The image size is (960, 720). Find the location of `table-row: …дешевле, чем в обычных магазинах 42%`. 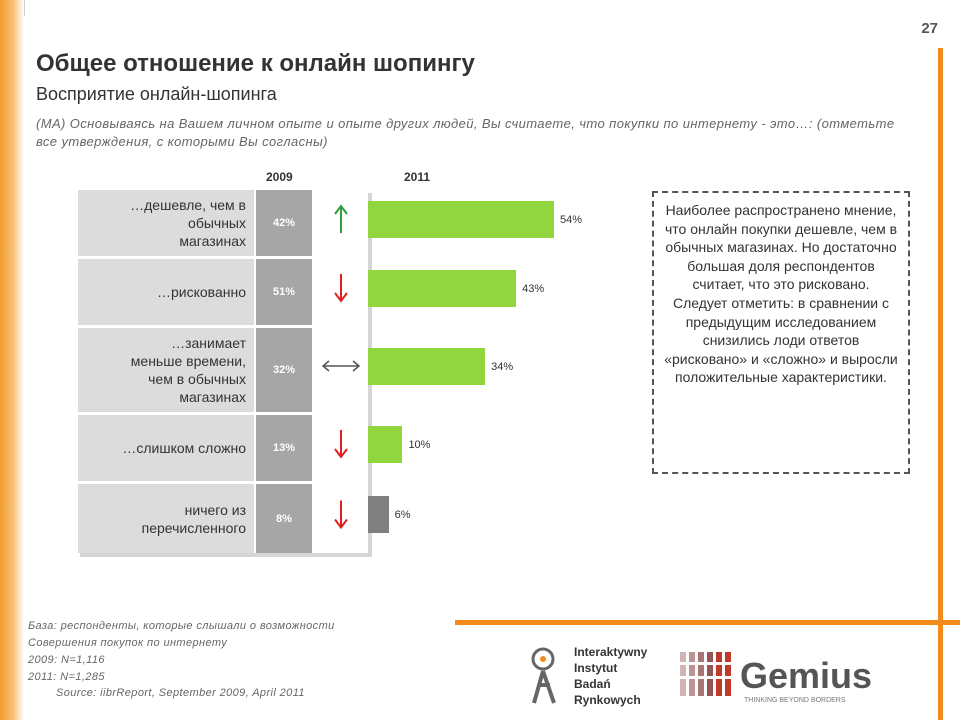

table-row: …дешевле, чем в обычных магазинах 42% is located at coordinates (223, 223).